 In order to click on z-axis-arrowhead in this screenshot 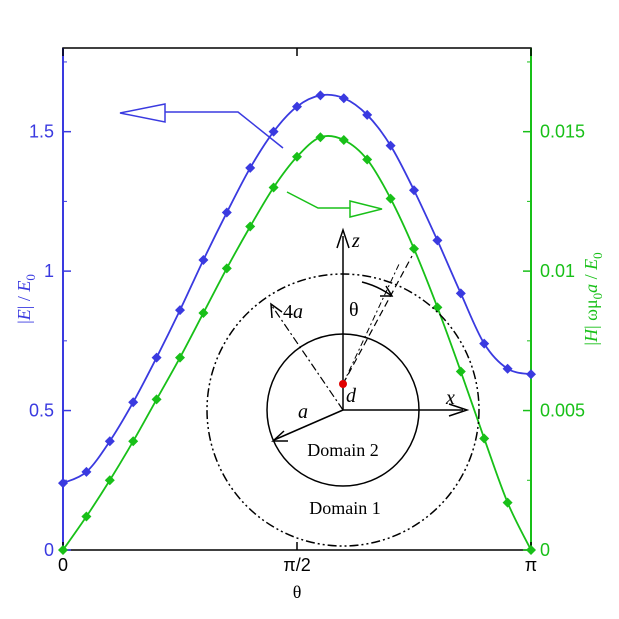, I will do `click(343, 238)`.